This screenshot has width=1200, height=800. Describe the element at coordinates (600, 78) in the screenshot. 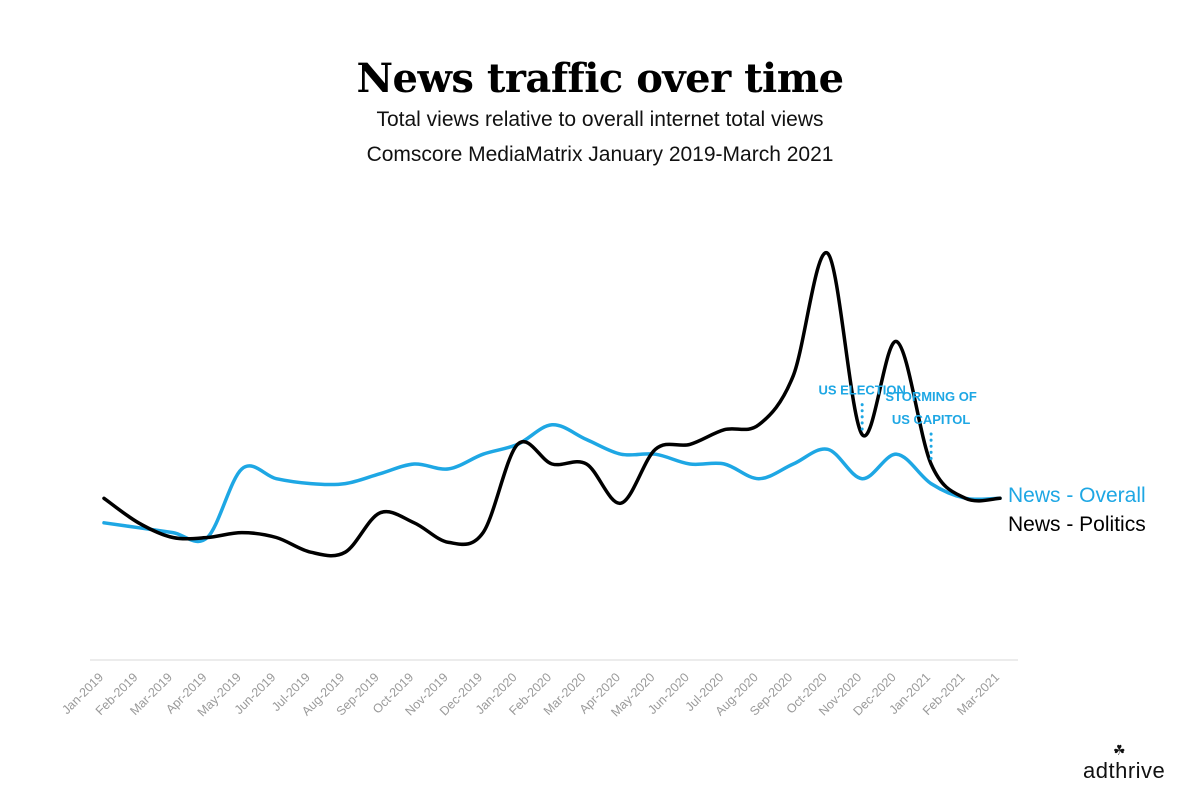

I see `chart-title: News traffic over time` at that location.